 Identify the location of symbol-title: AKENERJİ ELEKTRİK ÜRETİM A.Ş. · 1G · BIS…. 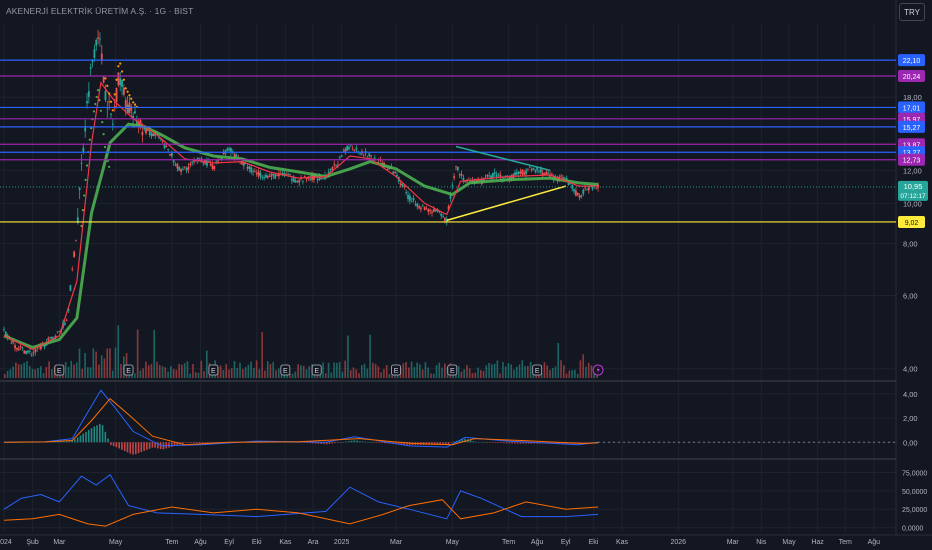
(100, 11).